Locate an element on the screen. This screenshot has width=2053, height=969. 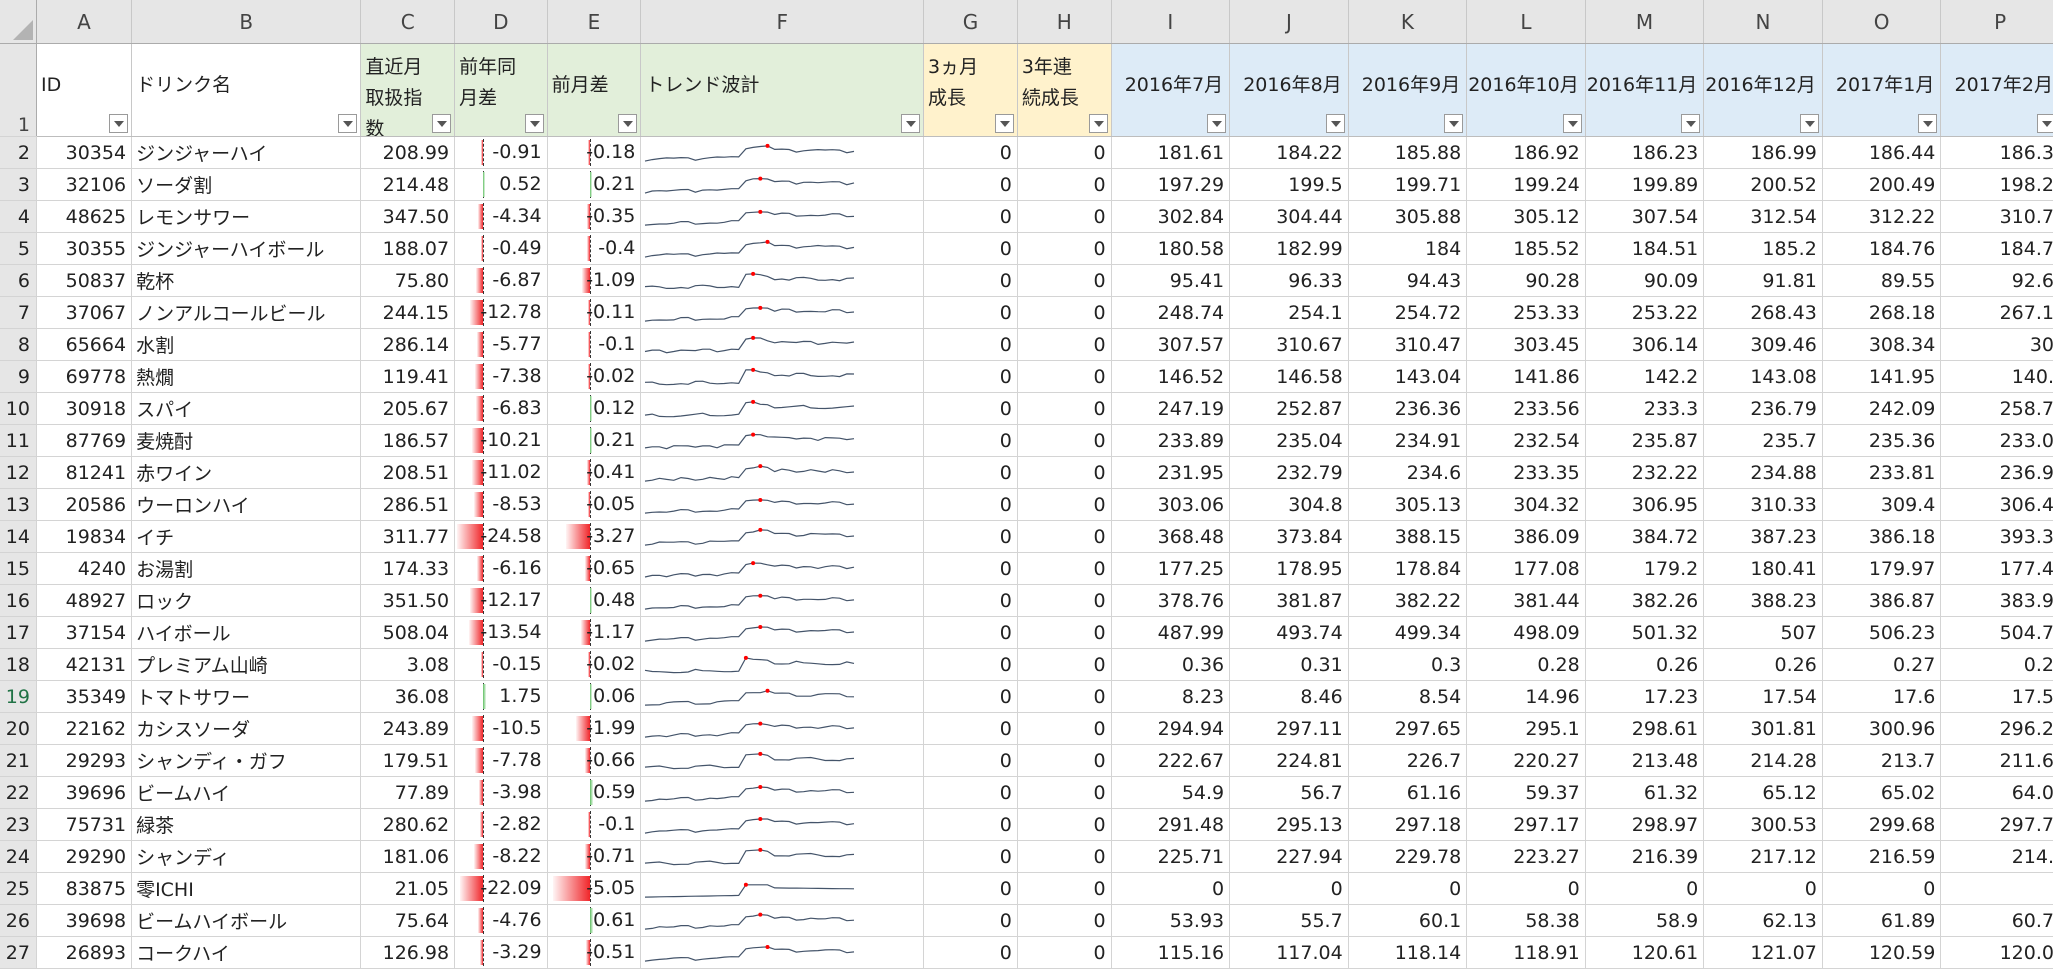
index-cell: 21.05 is located at coordinates (408, 888).